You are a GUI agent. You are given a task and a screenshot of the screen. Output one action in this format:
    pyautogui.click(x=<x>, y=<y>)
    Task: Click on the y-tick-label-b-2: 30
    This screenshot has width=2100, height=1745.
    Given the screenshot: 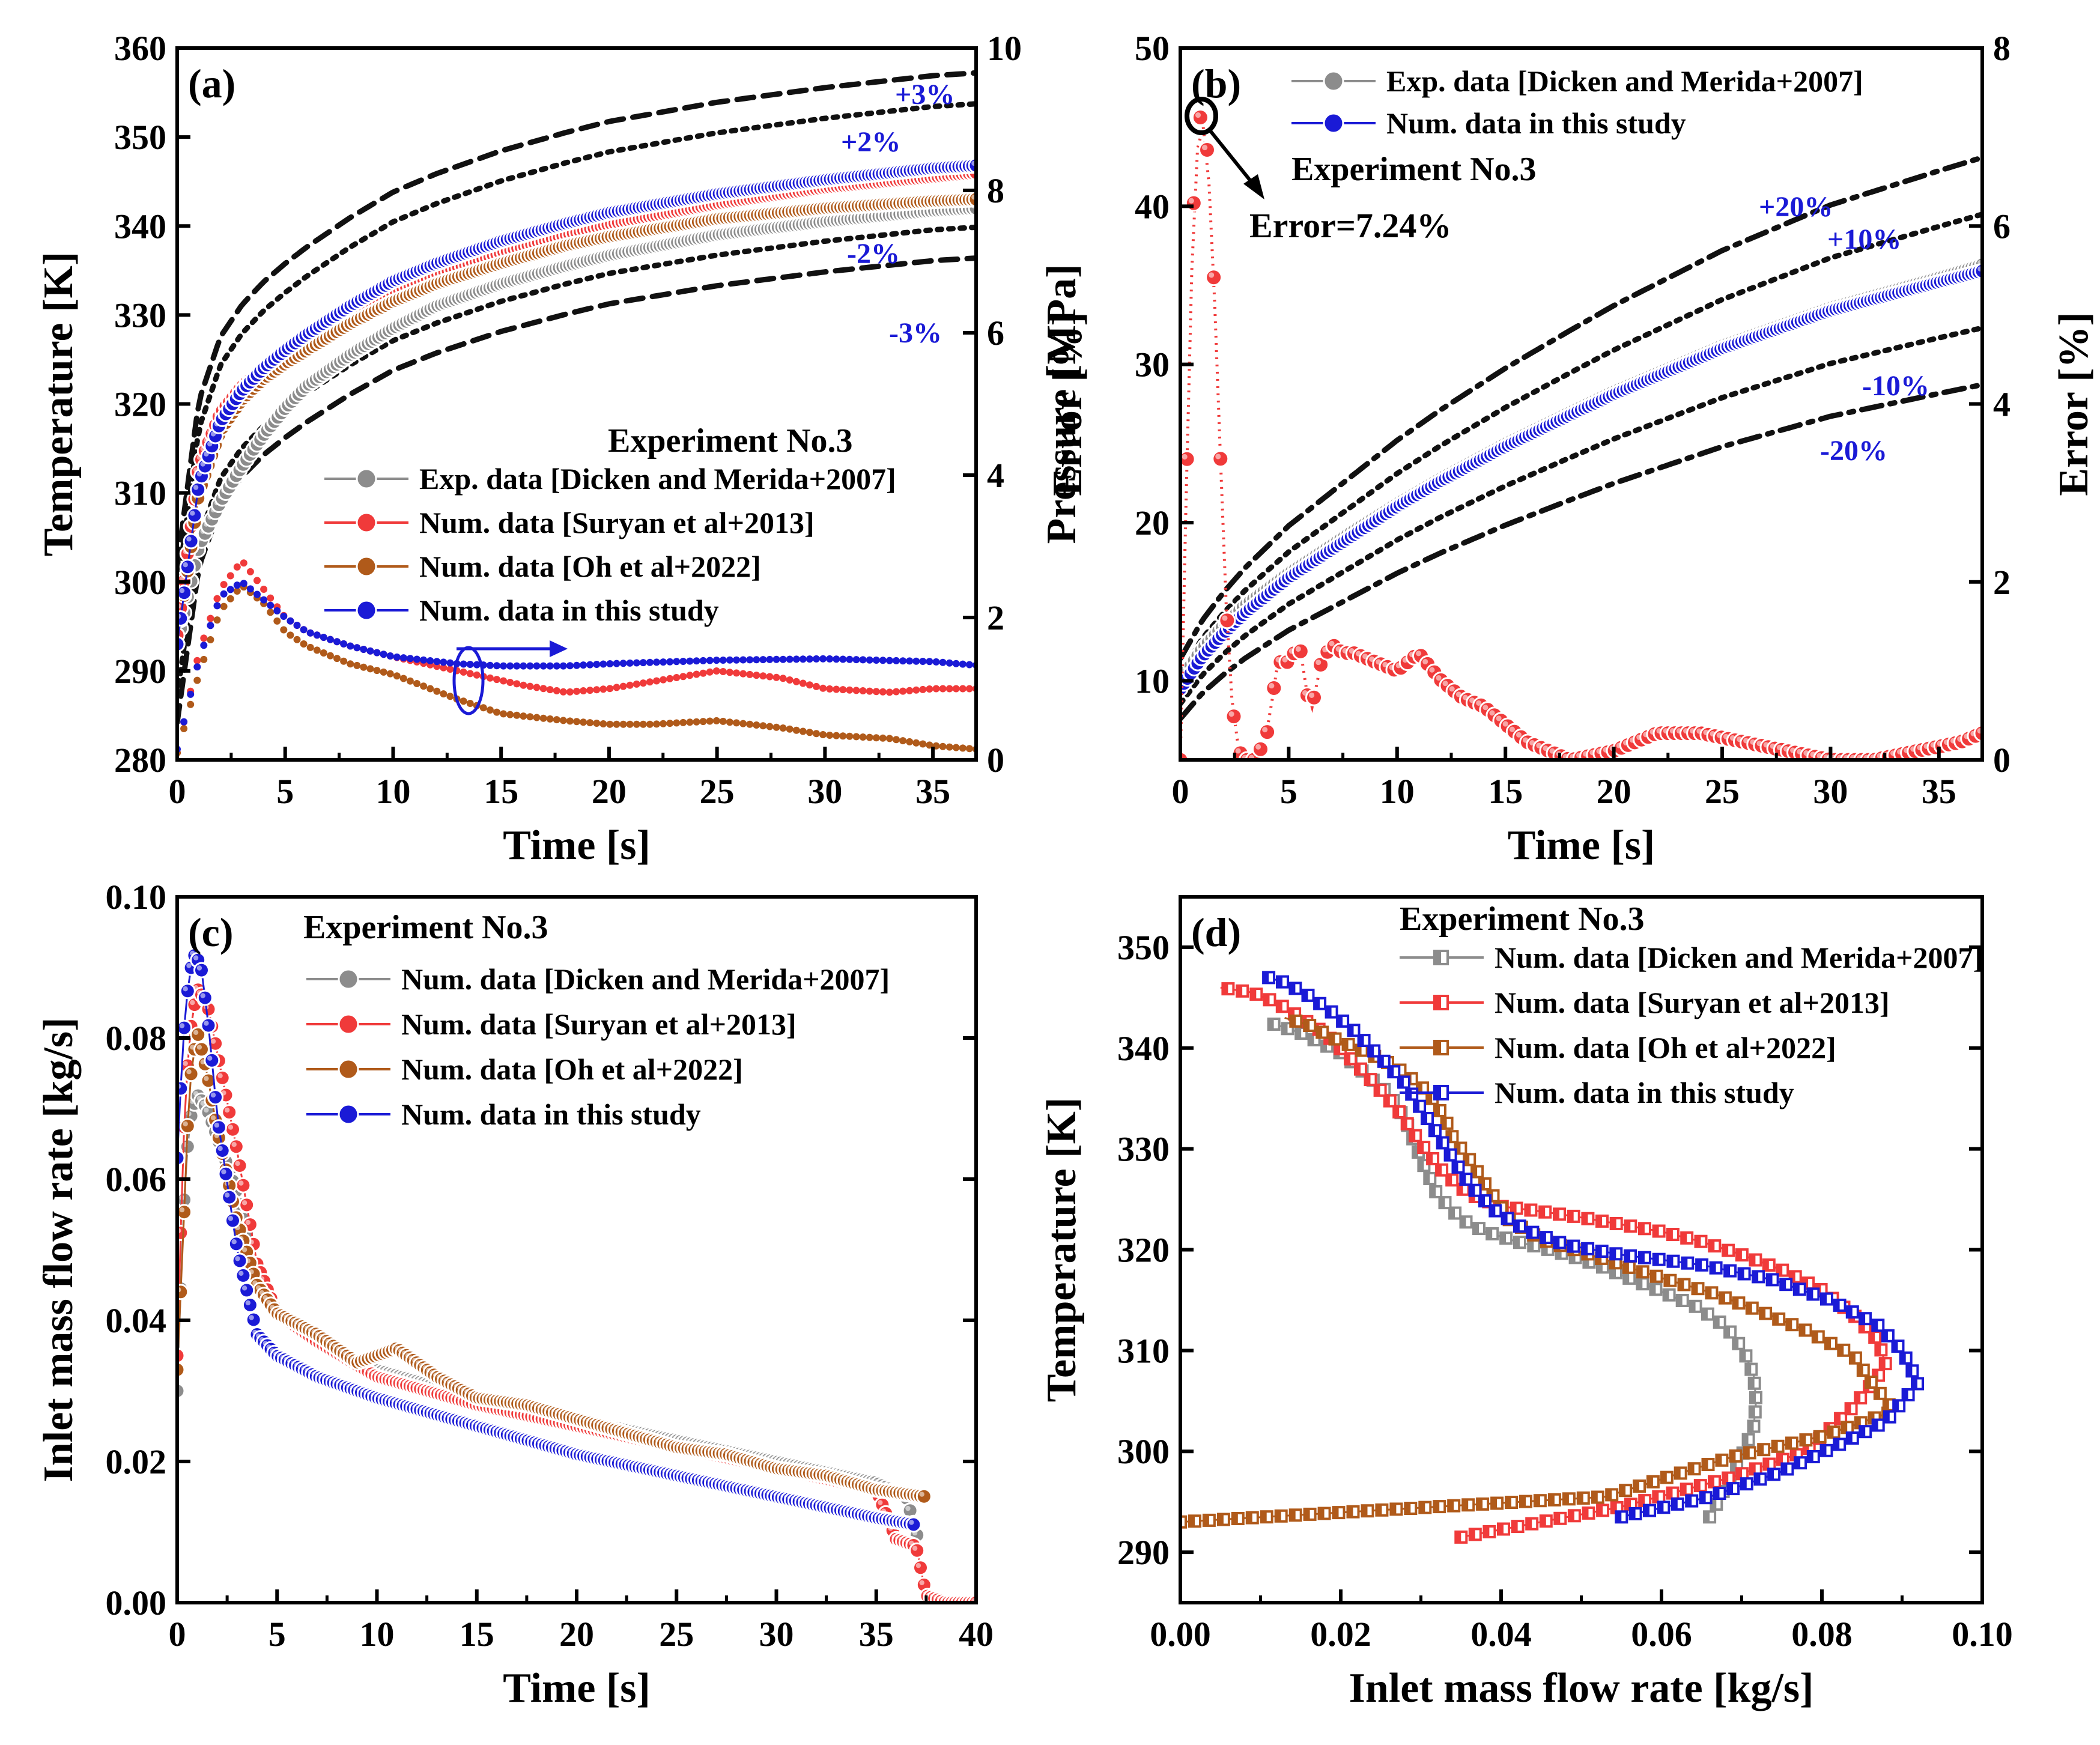 What is the action you would take?
    pyautogui.click(x=1152, y=364)
    